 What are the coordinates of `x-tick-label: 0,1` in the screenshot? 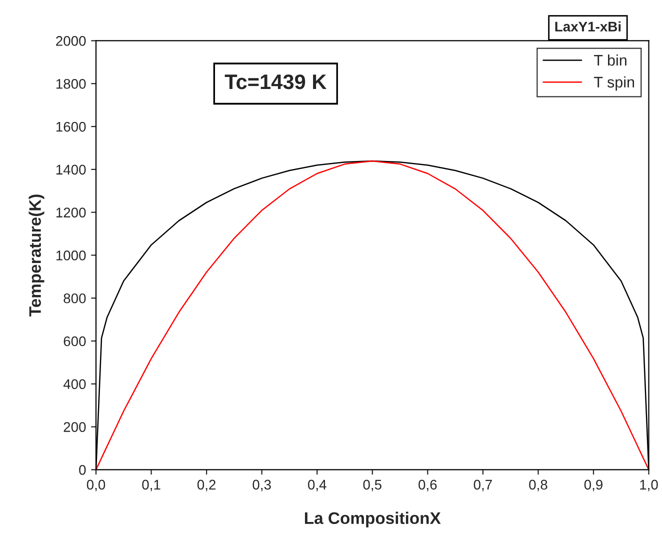 It's located at (151, 486).